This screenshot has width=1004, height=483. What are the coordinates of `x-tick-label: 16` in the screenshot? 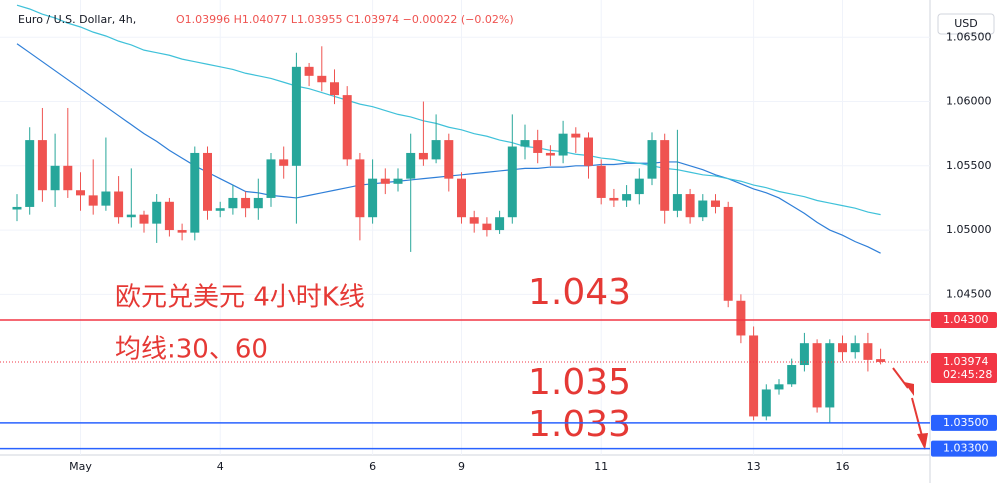 It's located at (843, 466).